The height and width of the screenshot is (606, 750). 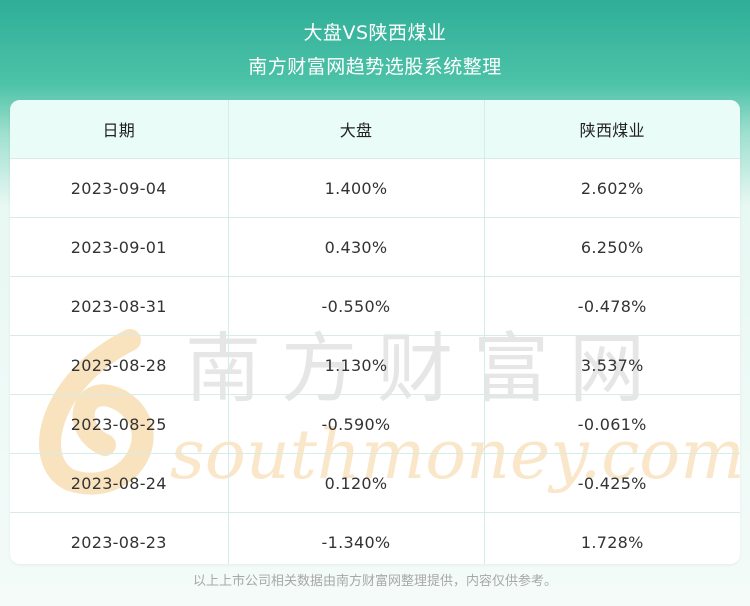 I want to click on table-row: 2023-09-01 0.430% 6.250%, so click(x=375, y=247).